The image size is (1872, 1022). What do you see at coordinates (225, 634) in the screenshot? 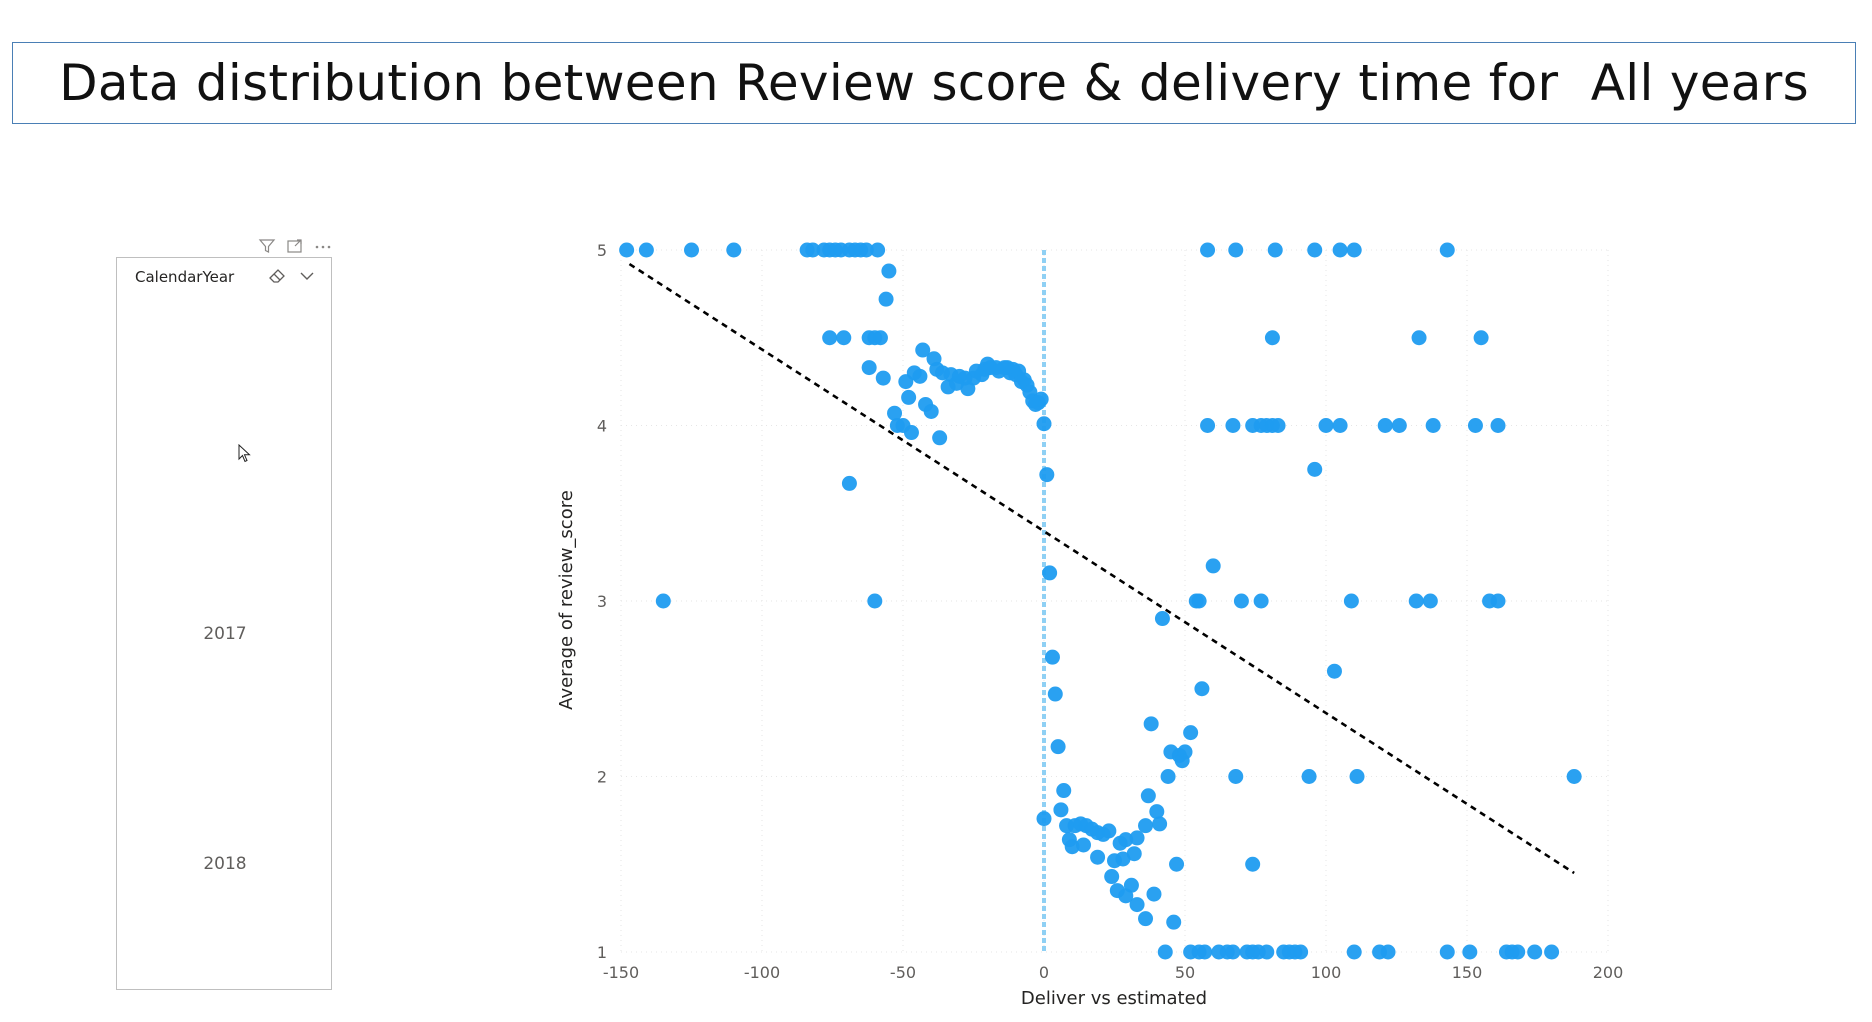
I see `slicer-item-2017: 2017` at bounding box center [225, 634].